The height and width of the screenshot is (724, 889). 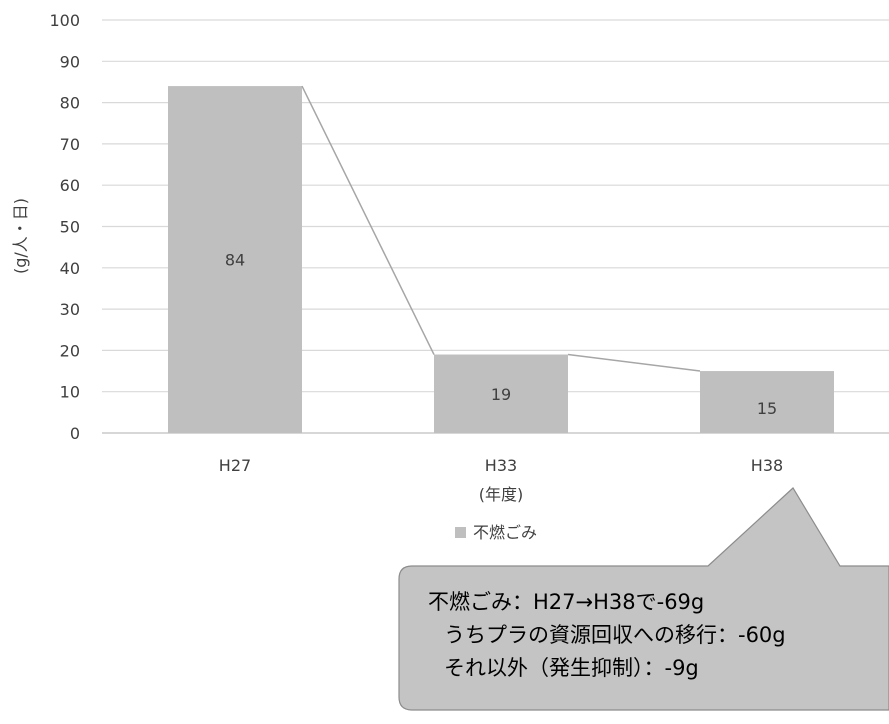 I want to click on callout-line-1: 不燃ごみ：H27→H38で-69g, so click(x=566, y=602).